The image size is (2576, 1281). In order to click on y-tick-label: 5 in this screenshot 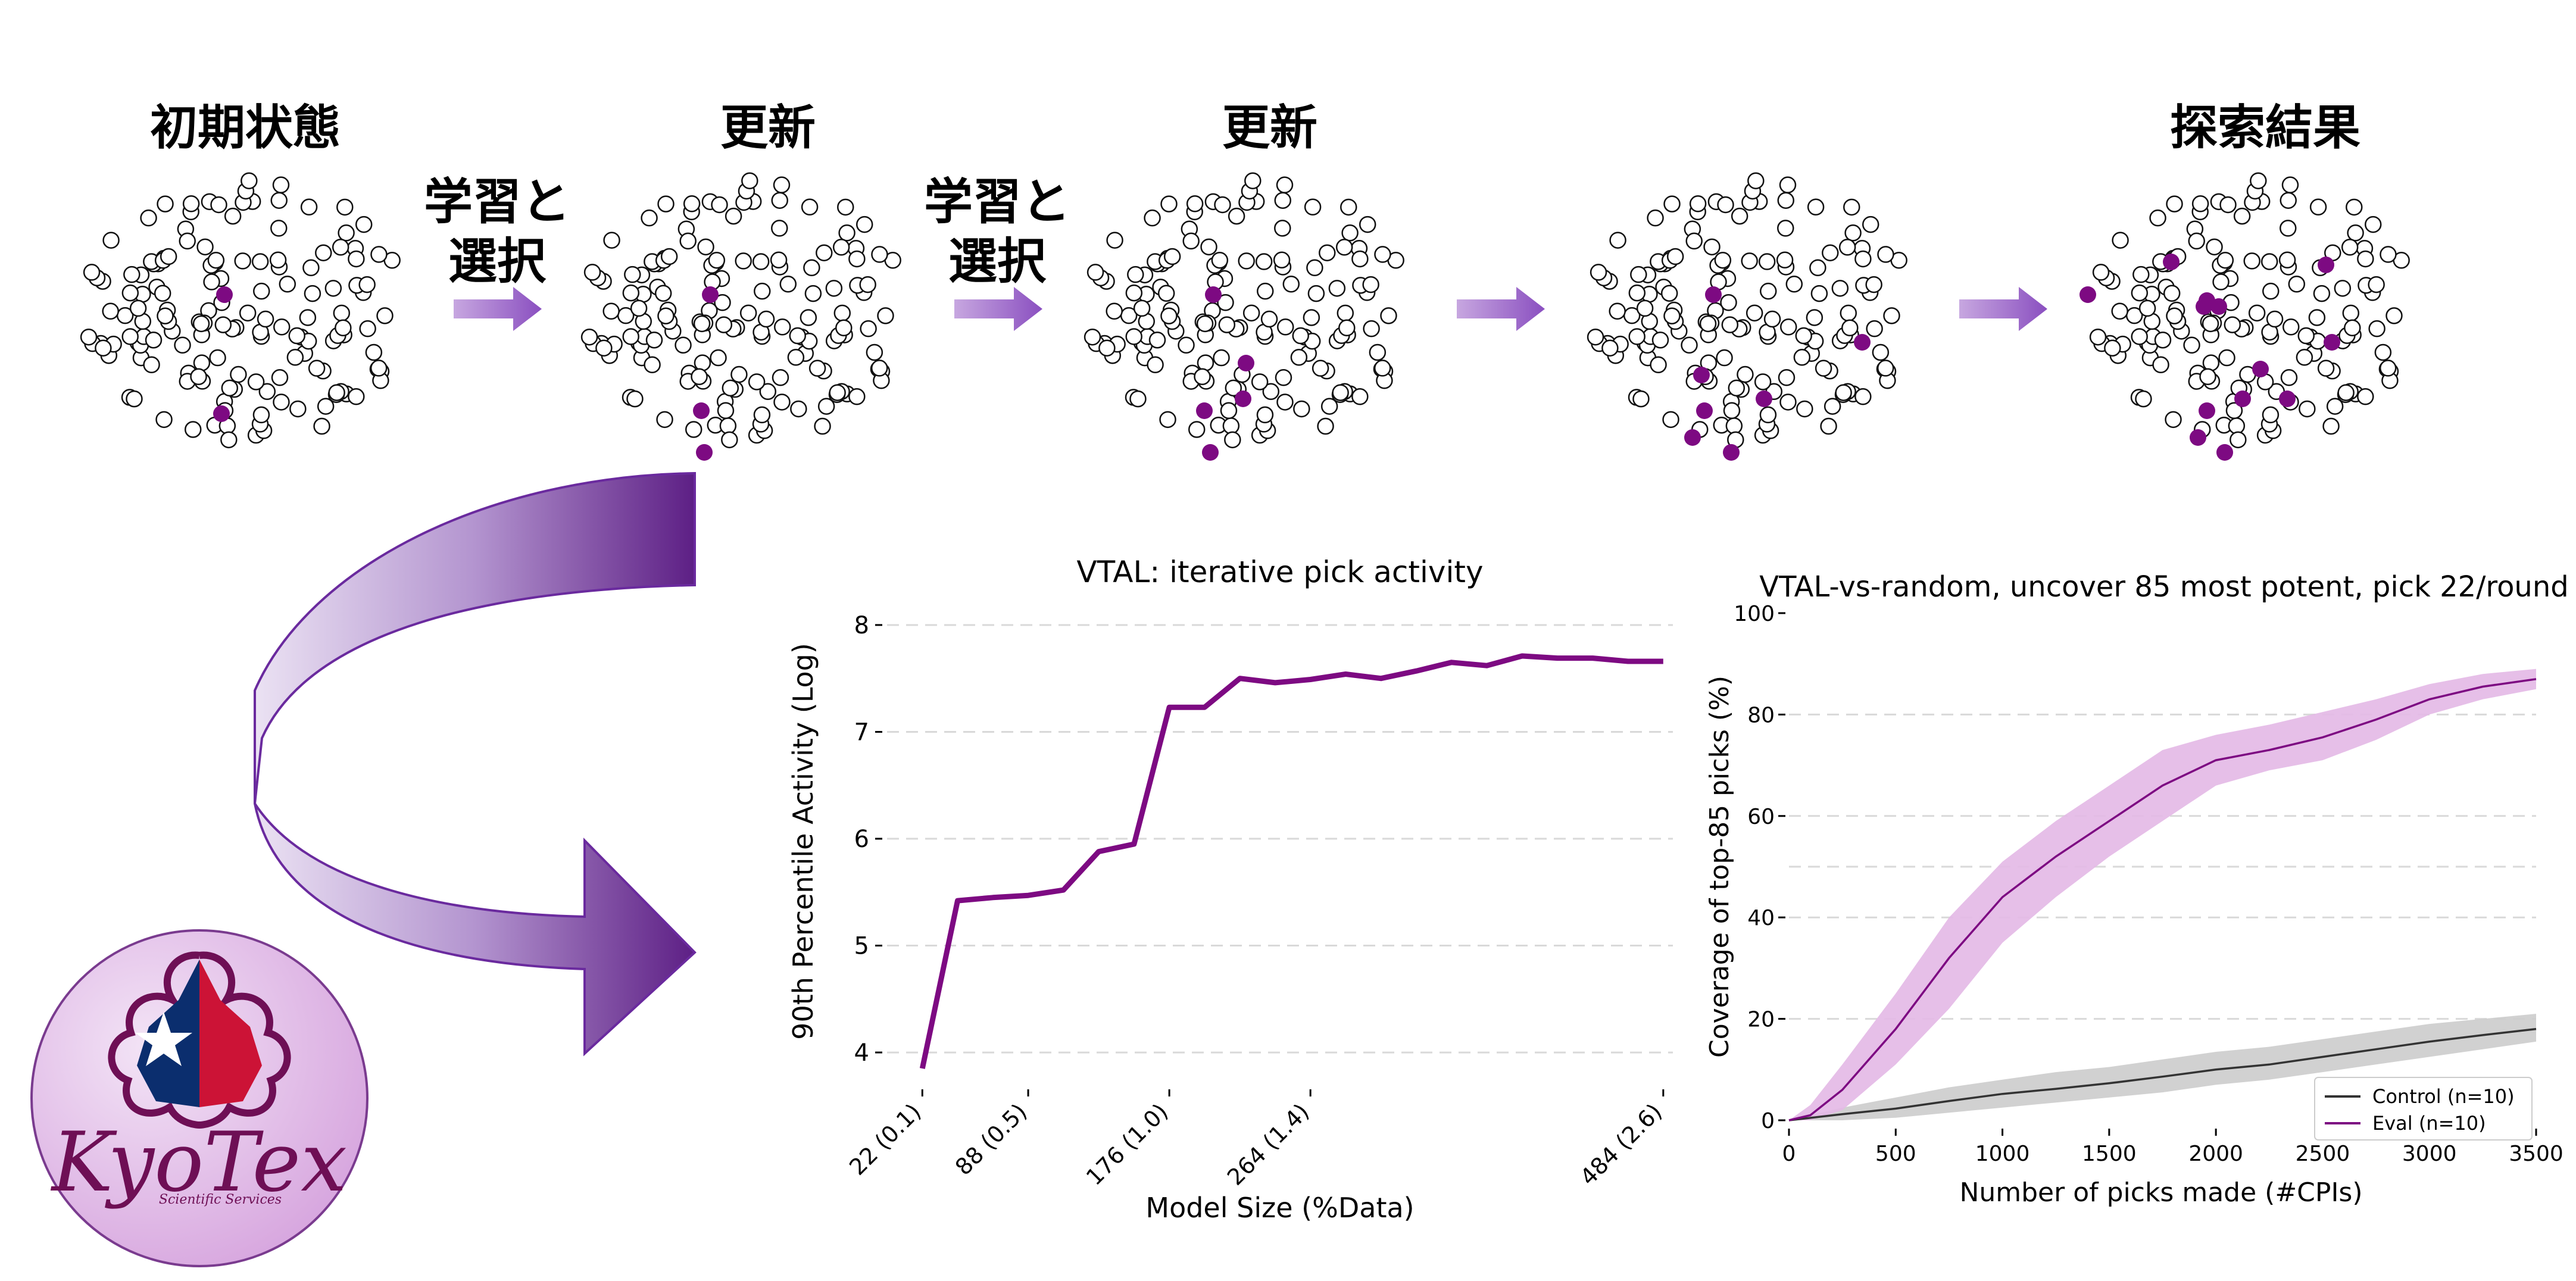, I will do `click(861, 946)`.